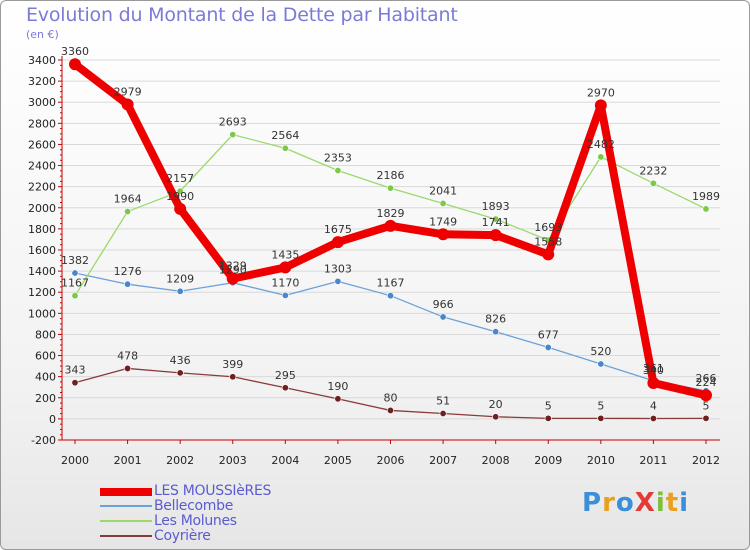 The width and height of the screenshot is (750, 550). I want to click on data-label-3: 80, so click(391, 397).